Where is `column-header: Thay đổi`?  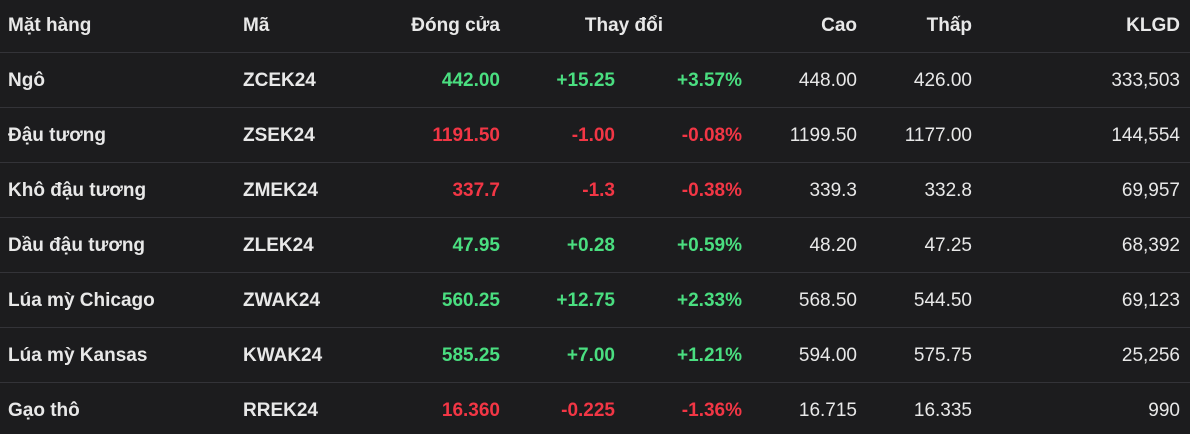 column-header: Thay đổi is located at coordinates (623, 25).